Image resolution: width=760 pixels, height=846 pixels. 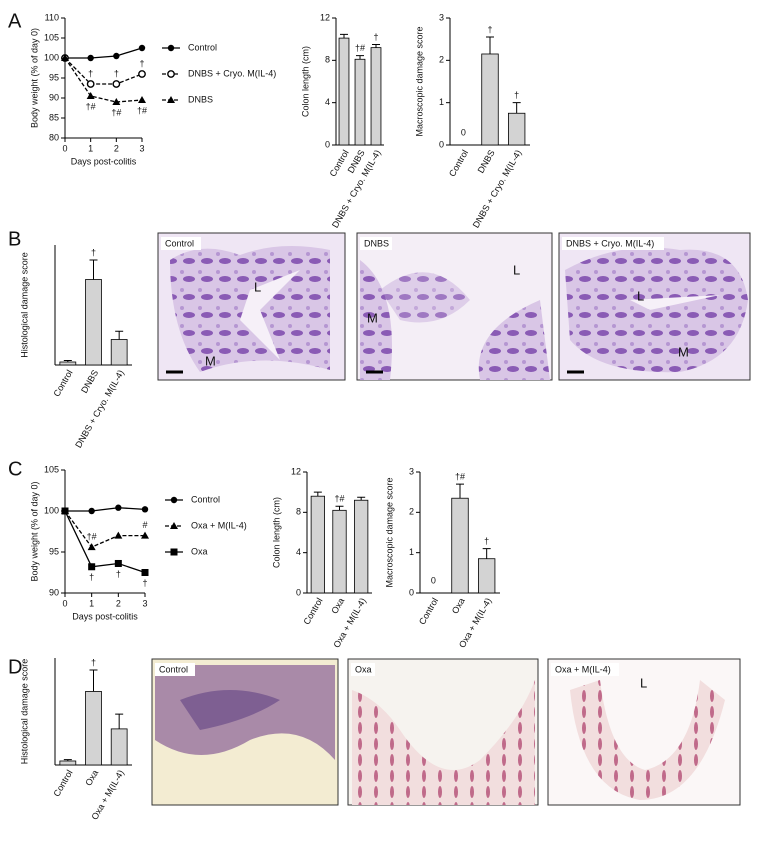 I want to click on micrograph-caption: Oxa + M(IL-4), so click(x=583, y=669).